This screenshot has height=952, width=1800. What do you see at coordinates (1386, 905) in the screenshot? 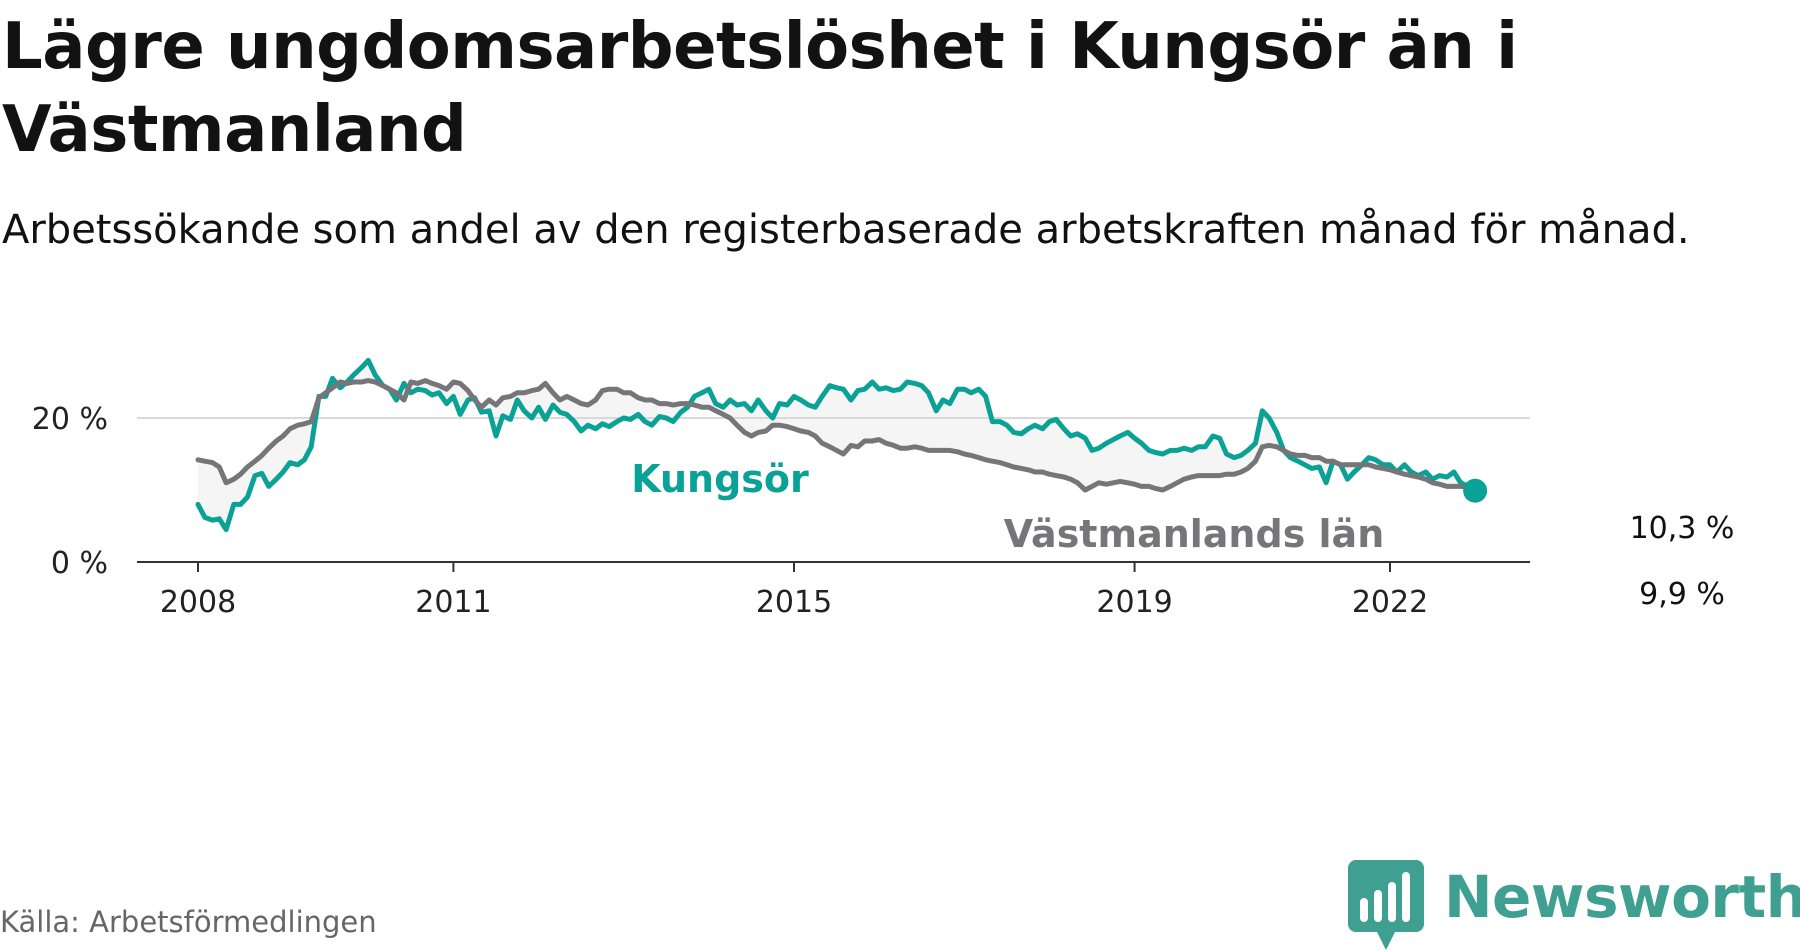
I see `newsworthy-logo-icon` at bounding box center [1386, 905].